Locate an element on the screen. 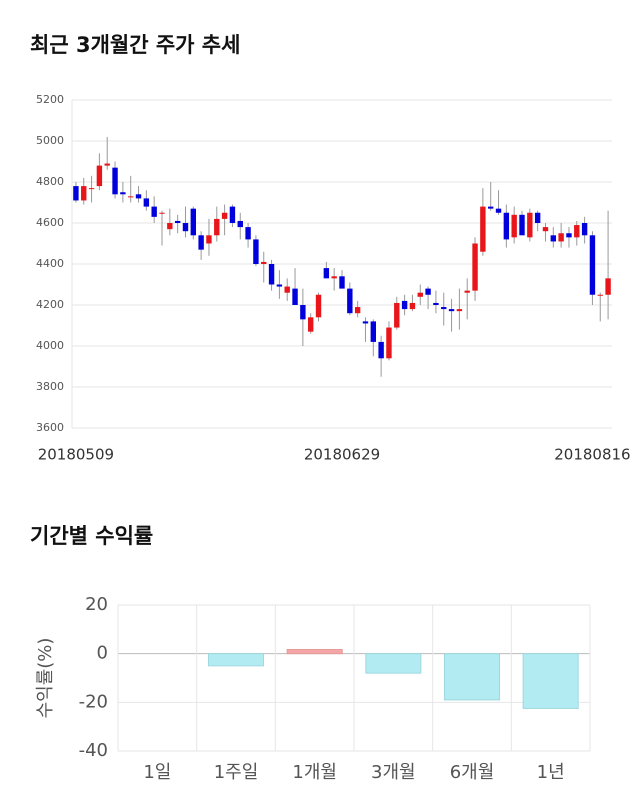 The image size is (640, 810). x-tick-label: 1개월 is located at coordinates (314, 772).